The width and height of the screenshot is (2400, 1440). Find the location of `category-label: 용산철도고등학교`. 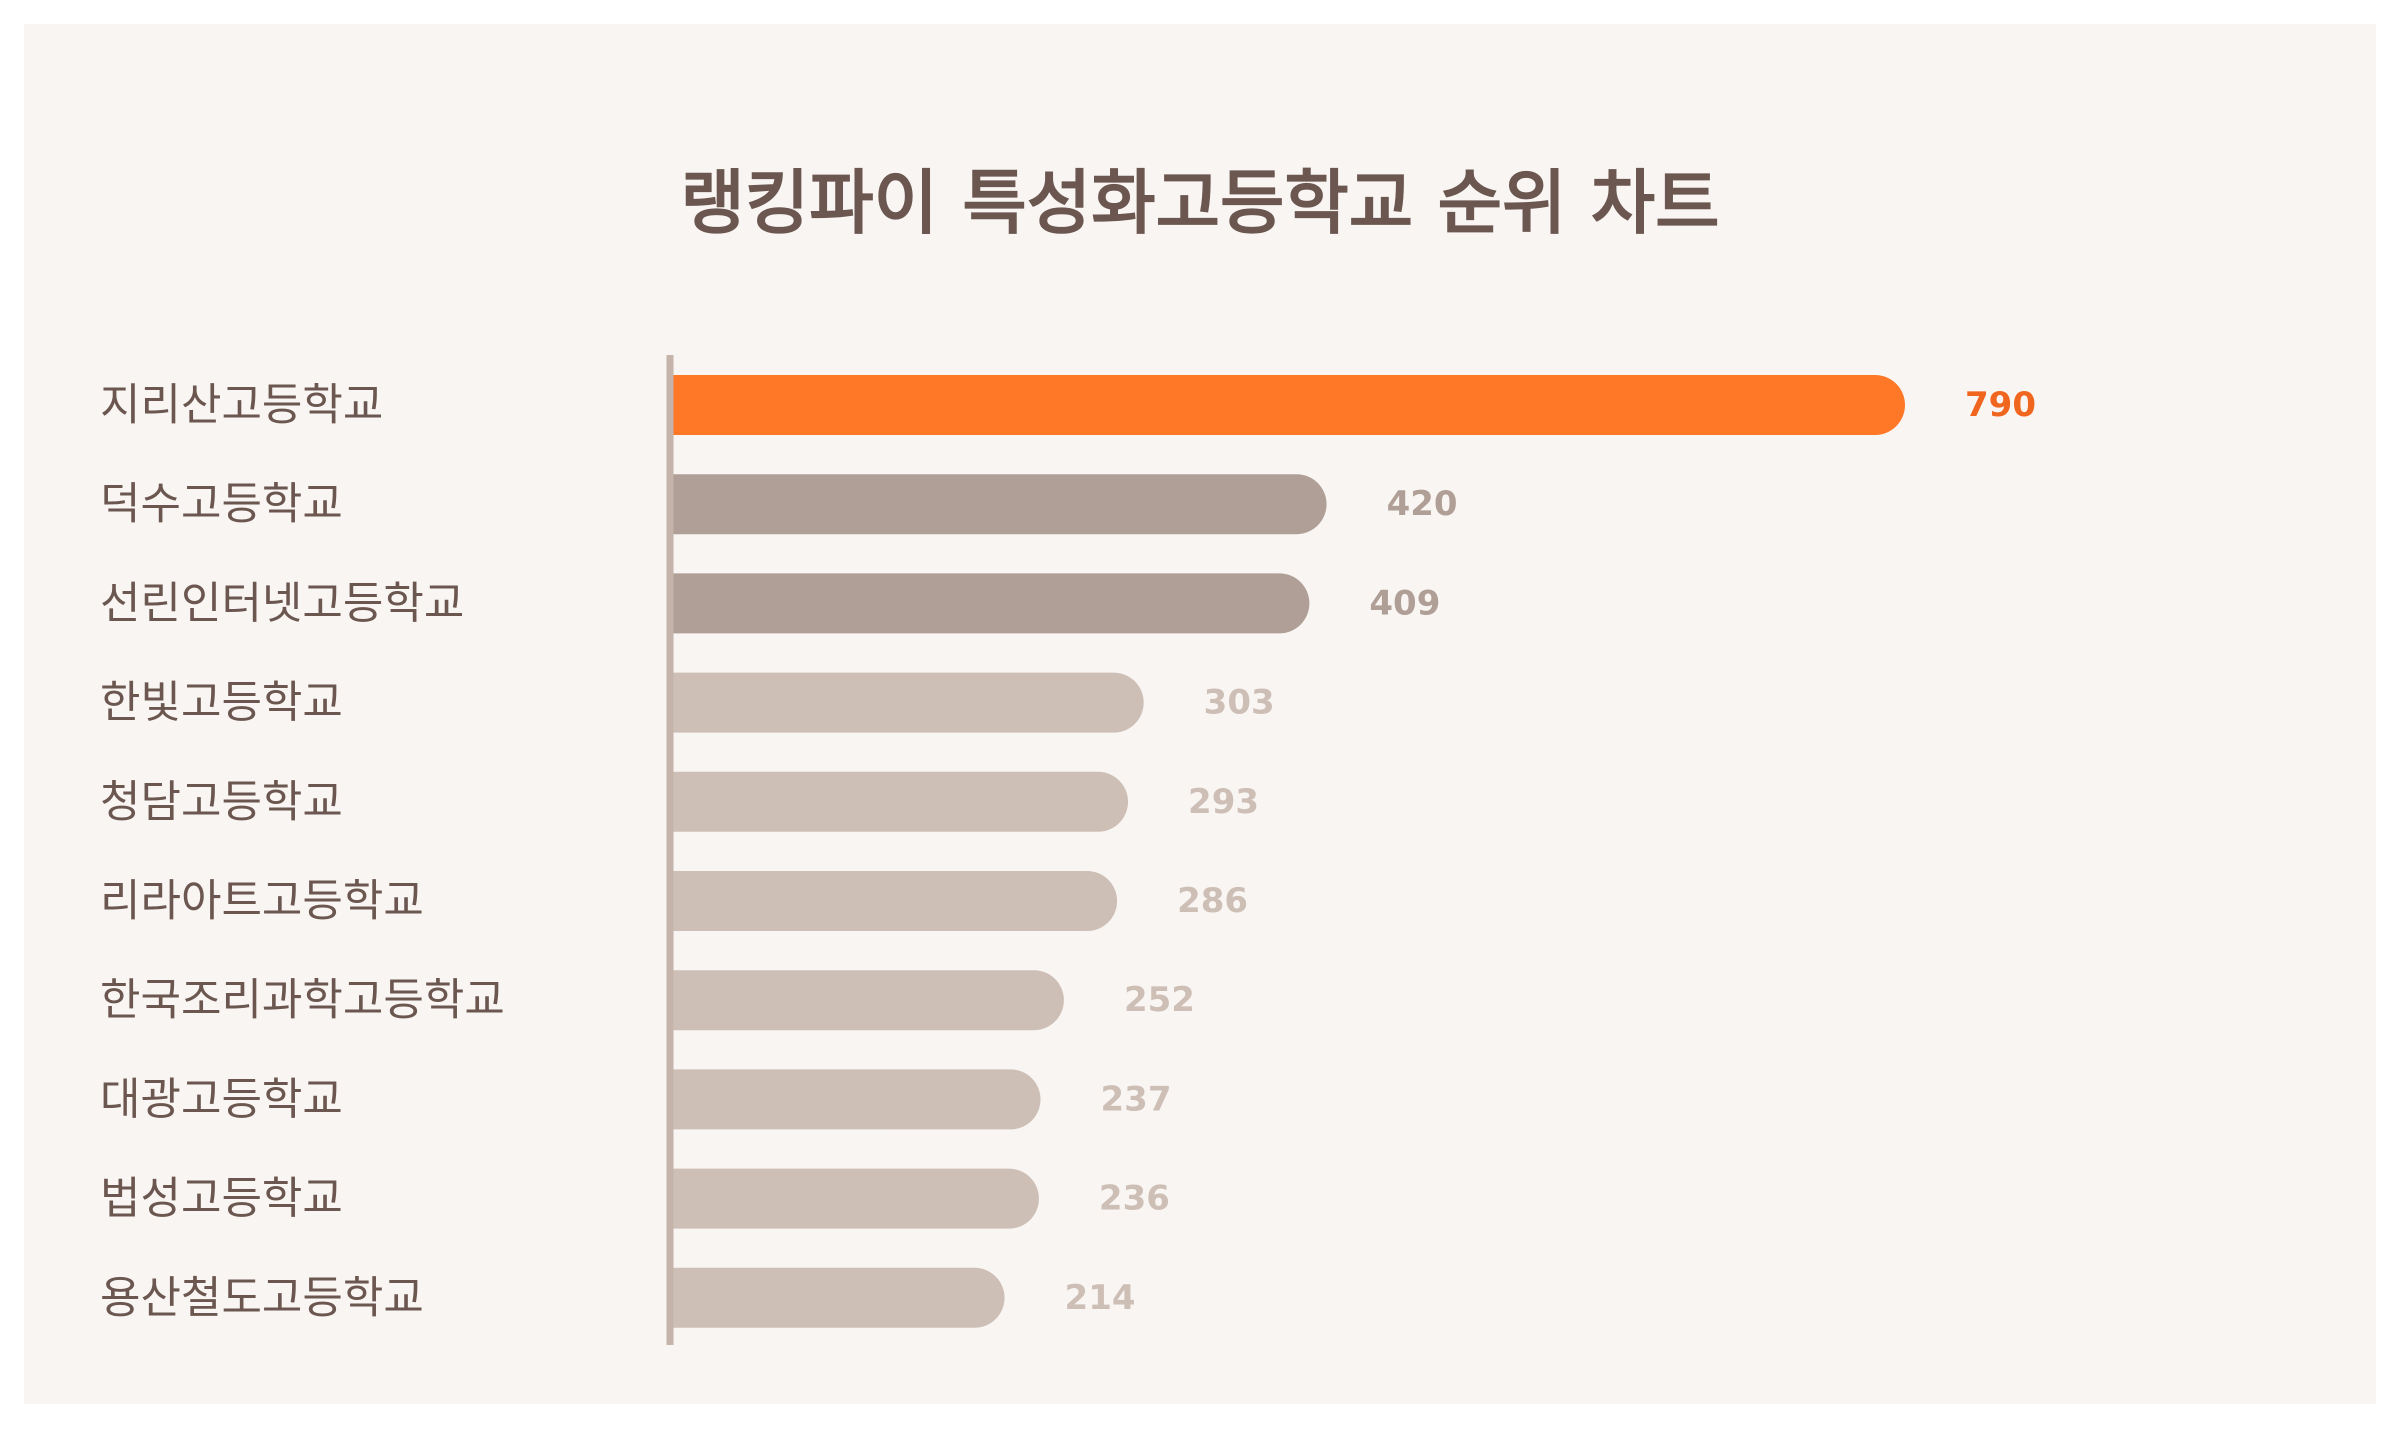

category-label: 용산철도고등학교 is located at coordinates (262, 1297).